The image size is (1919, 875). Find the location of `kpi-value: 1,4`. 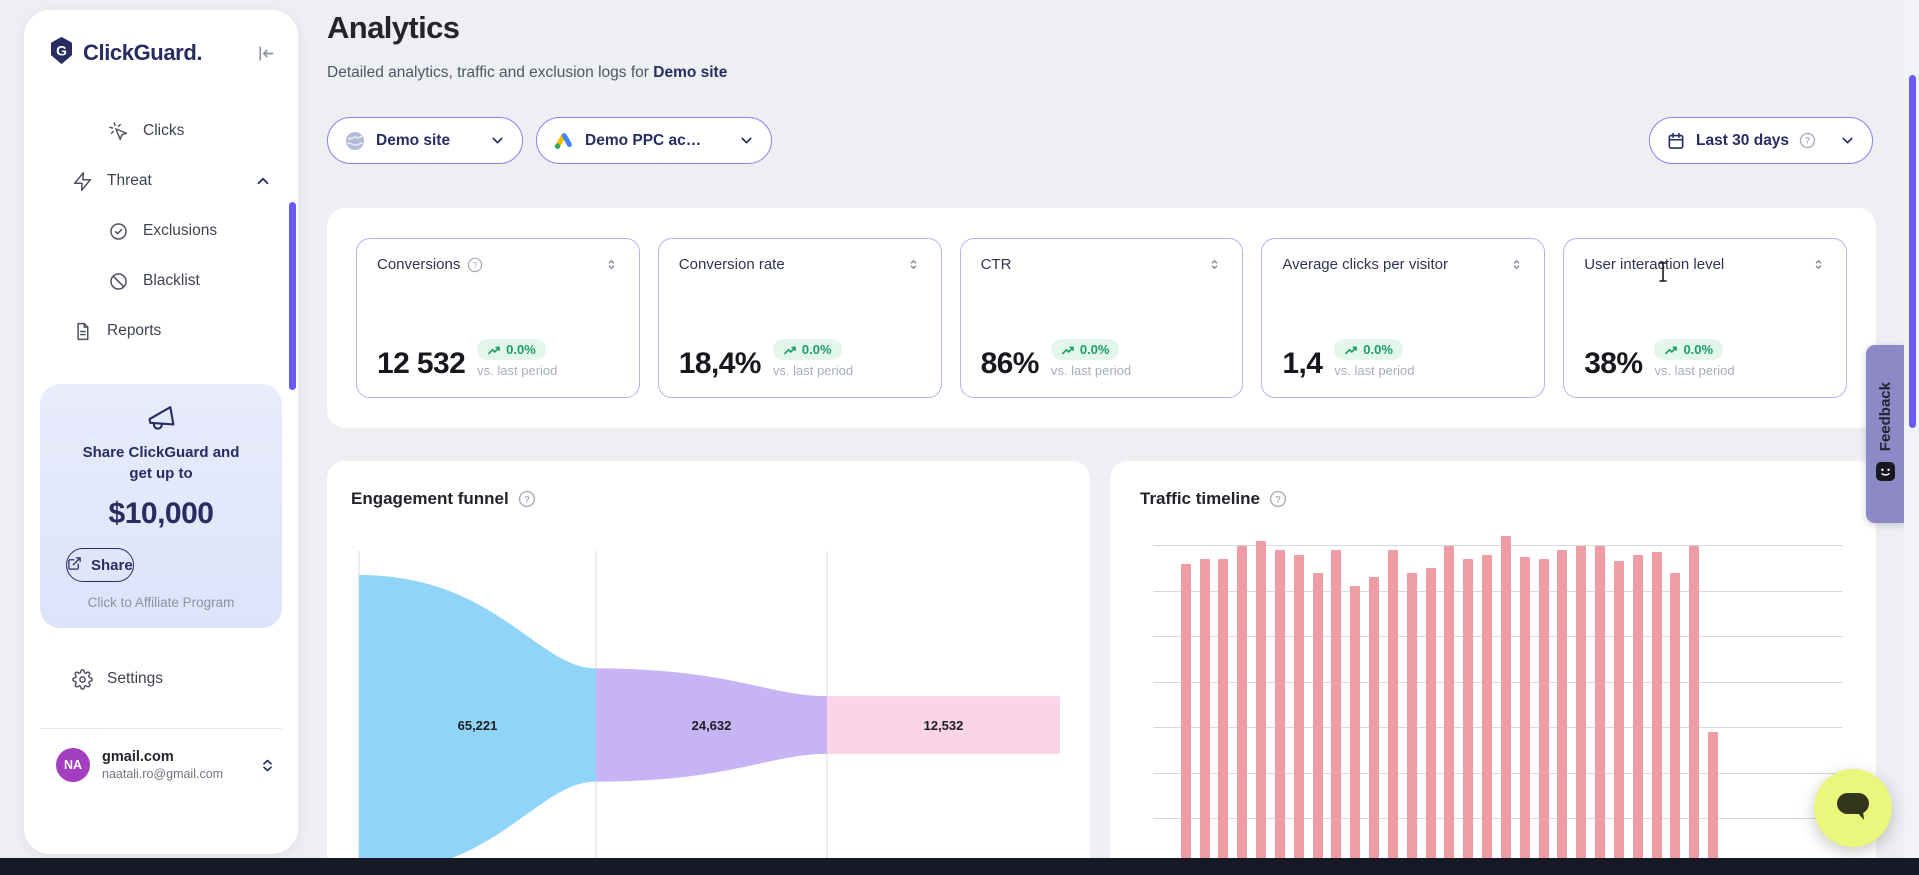

kpi-value: 1,4 is located at coordinates (1302, 363).